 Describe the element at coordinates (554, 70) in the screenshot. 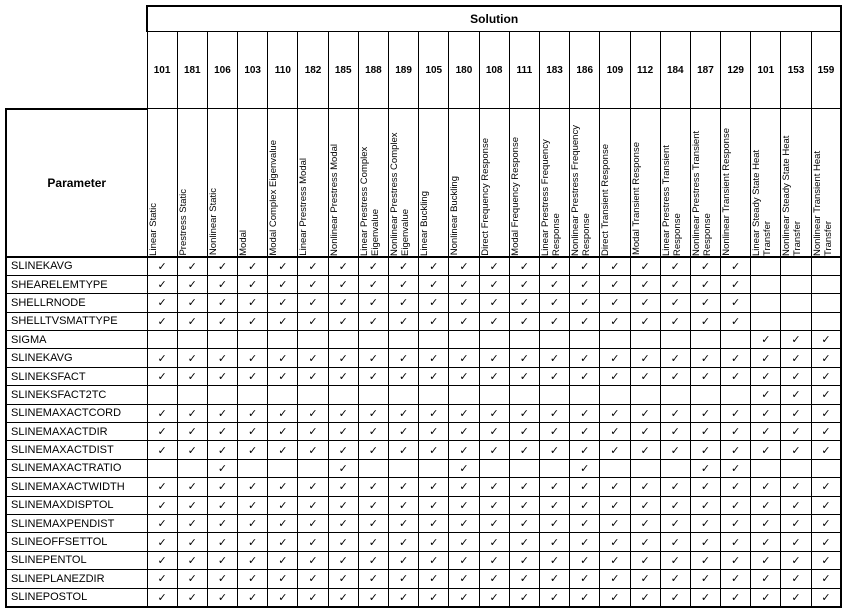

I see `solution-number: 183` at that location.